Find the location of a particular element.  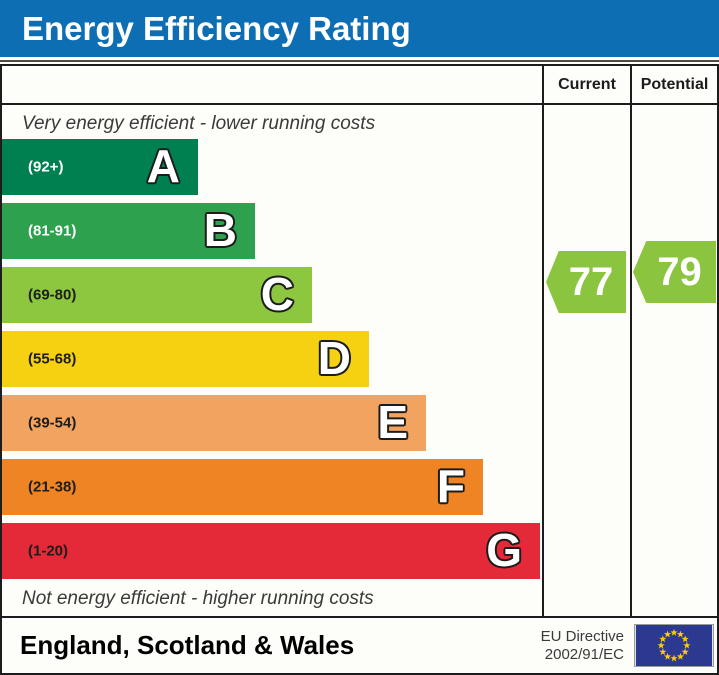

band-g-range: (1-20) is located at coordinates (48, 551).